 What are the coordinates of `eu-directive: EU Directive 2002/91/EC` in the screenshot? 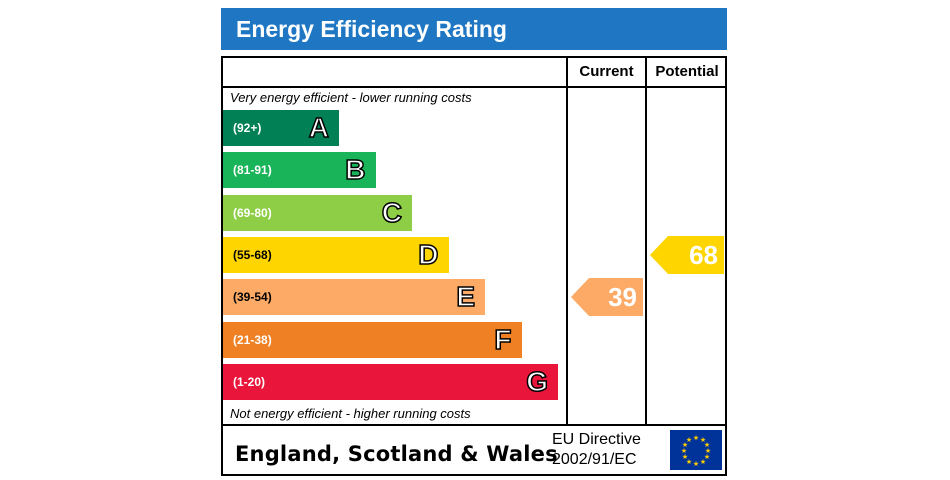 It's located at (607, 450).